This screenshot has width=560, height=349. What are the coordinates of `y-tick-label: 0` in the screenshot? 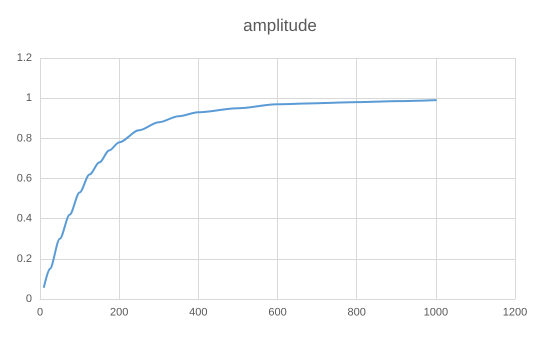 It's located at (29, 299).